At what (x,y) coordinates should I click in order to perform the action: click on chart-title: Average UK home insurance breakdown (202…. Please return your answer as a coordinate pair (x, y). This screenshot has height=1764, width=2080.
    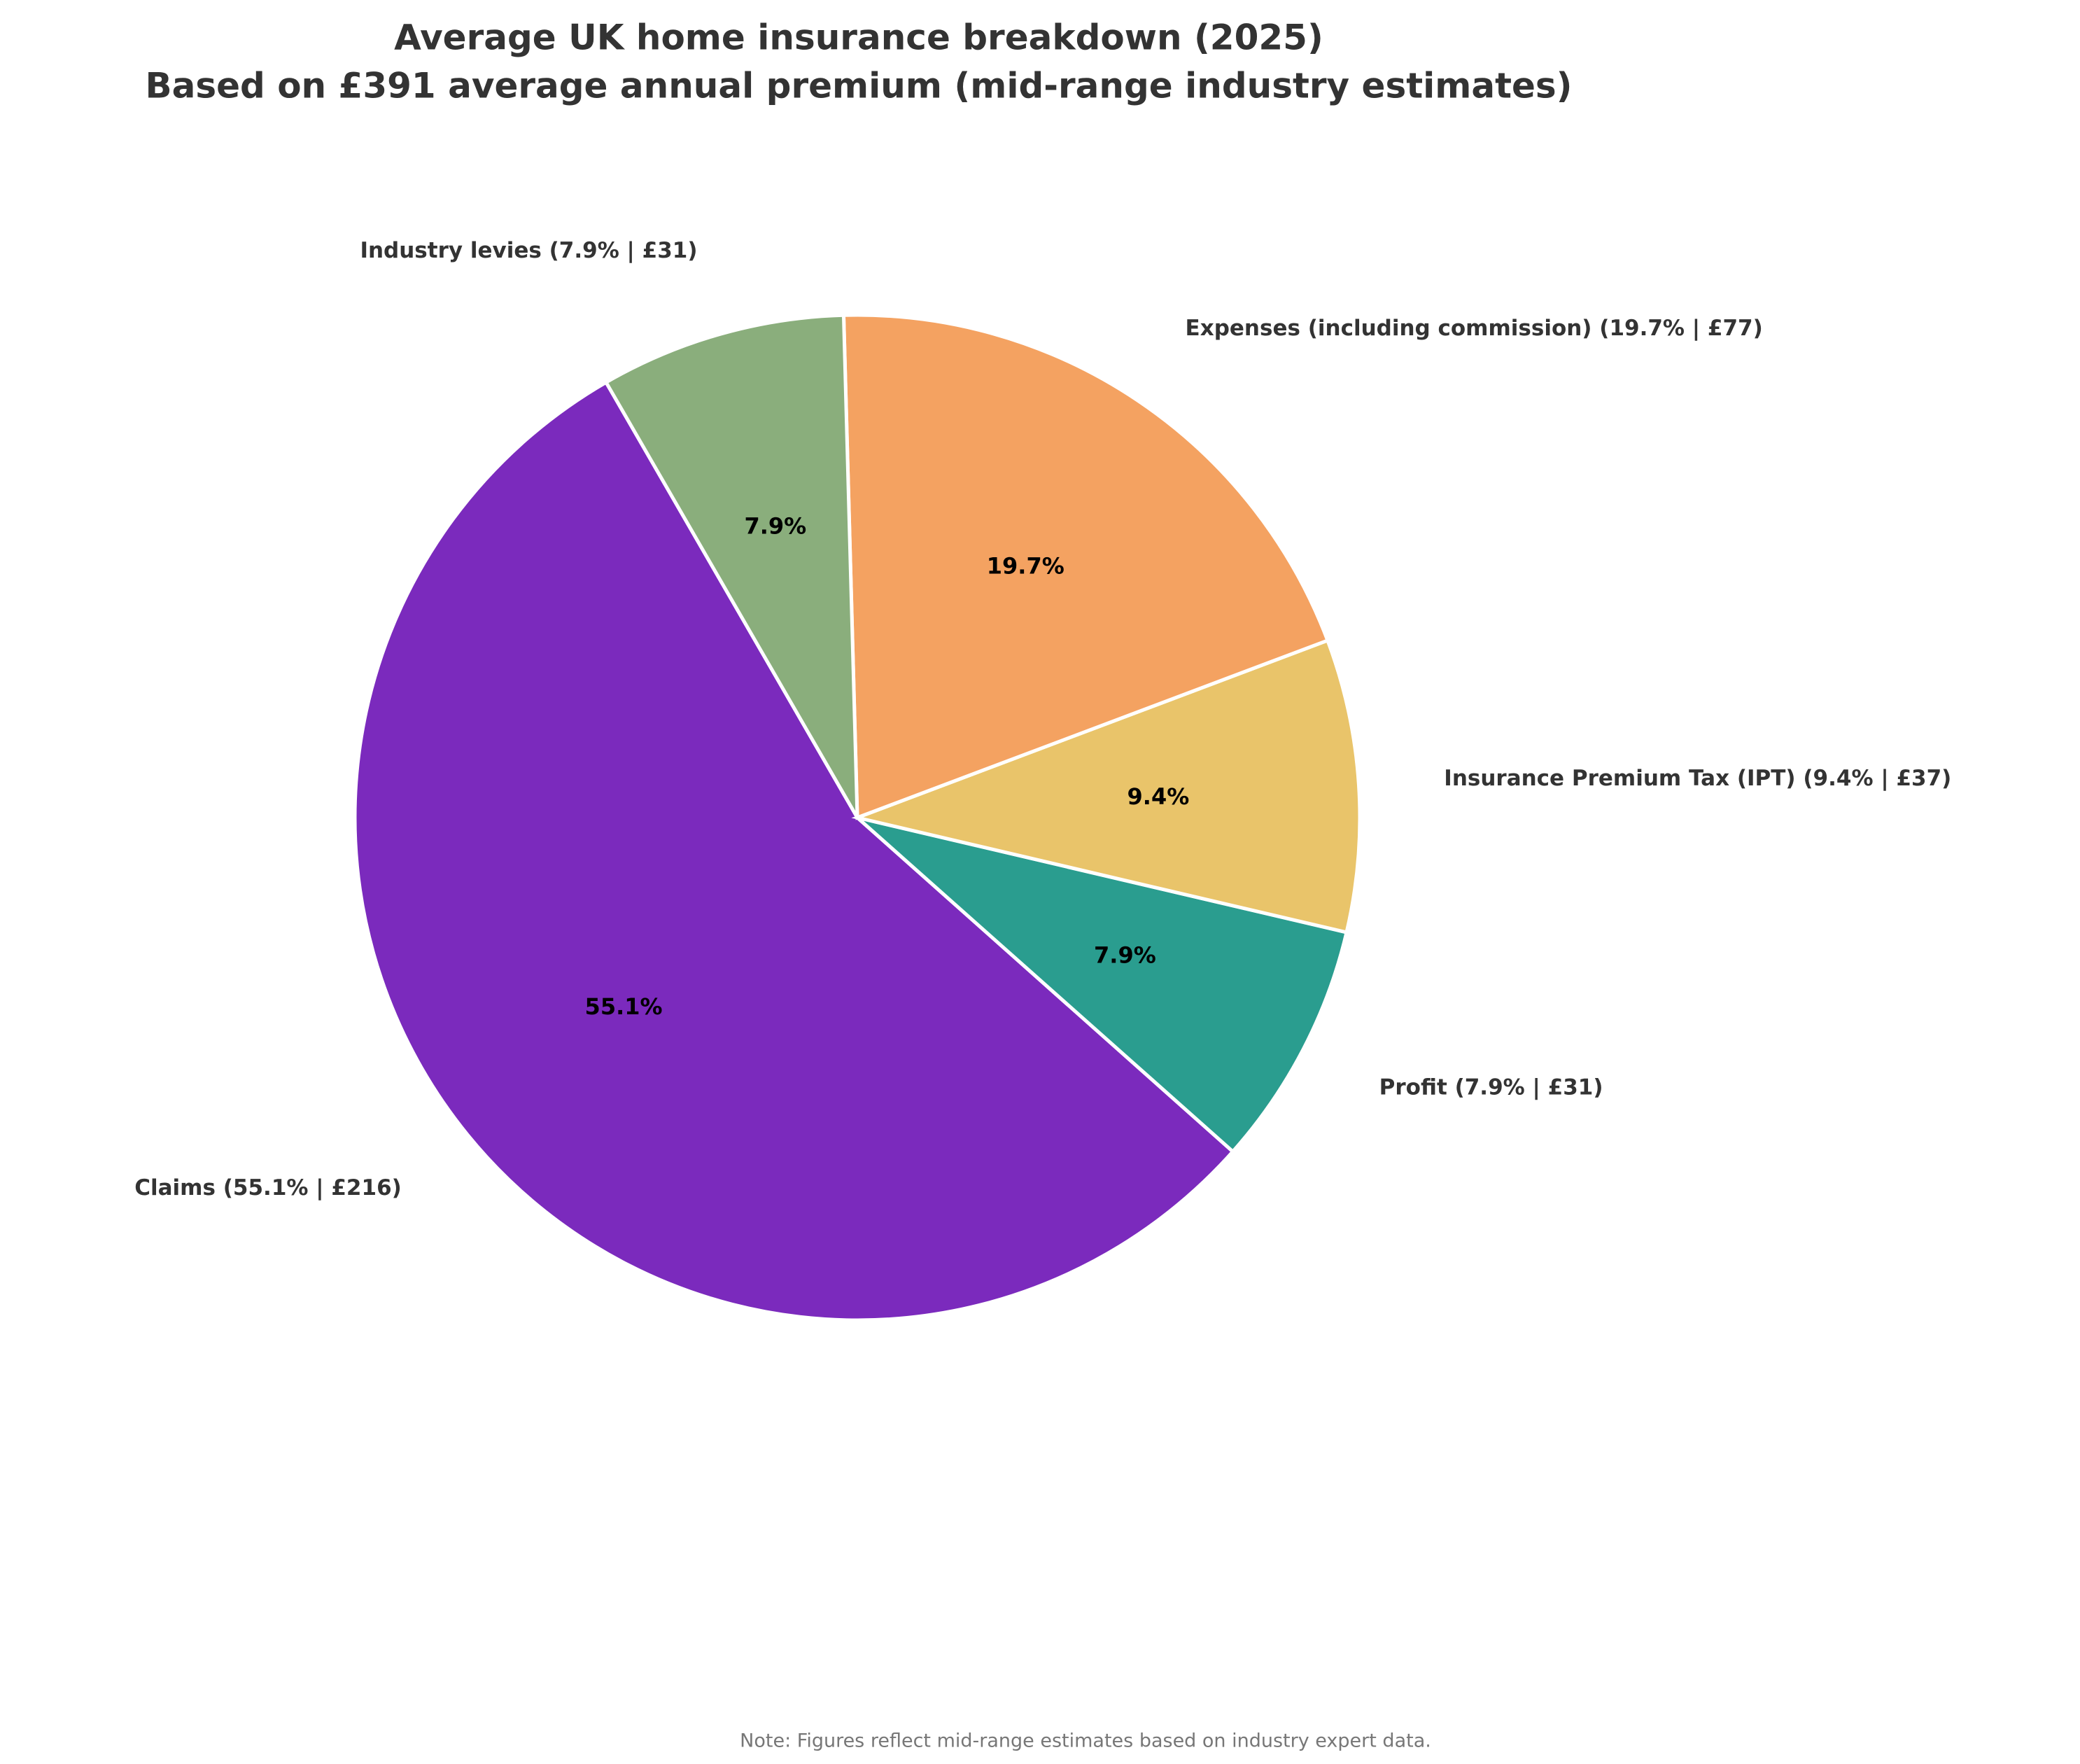
    Looking at the image, I should click on (858, 38).